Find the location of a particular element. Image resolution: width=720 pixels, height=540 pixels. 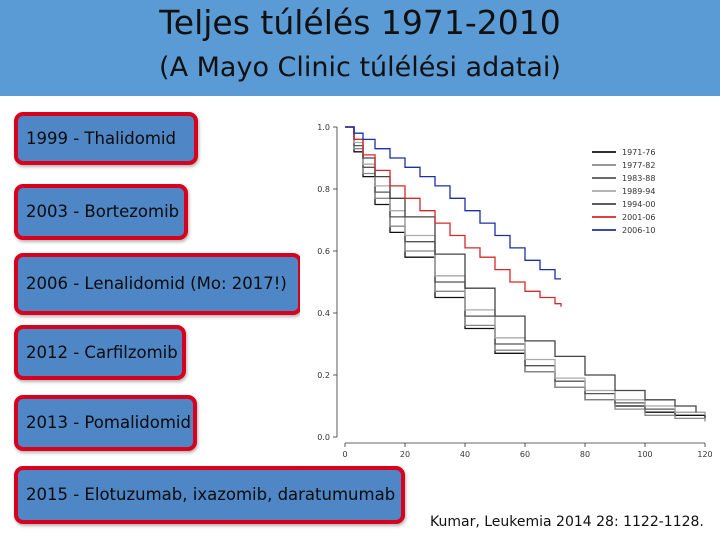

y-tick-label: 0.0 is located at coordinates (323, 437).